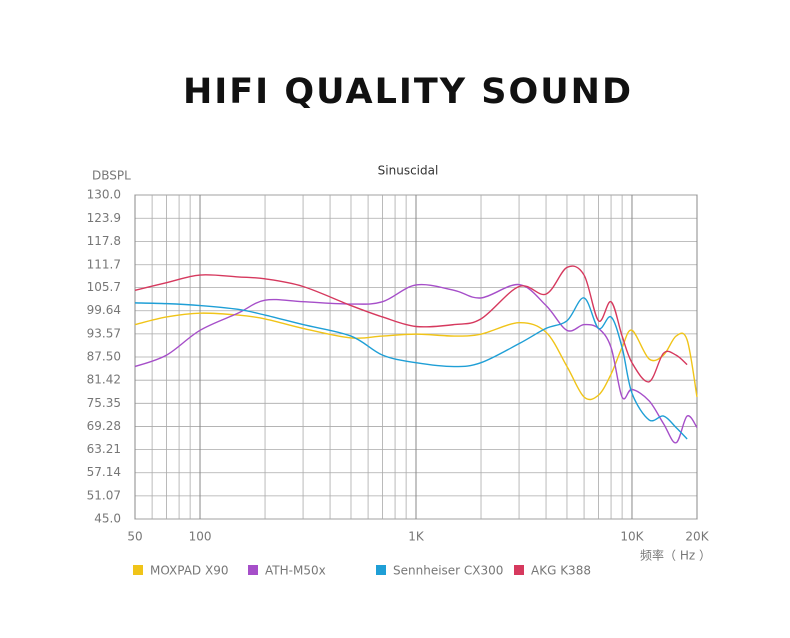  I want to click on y-tick-label: 105.7, so click(104, 287).